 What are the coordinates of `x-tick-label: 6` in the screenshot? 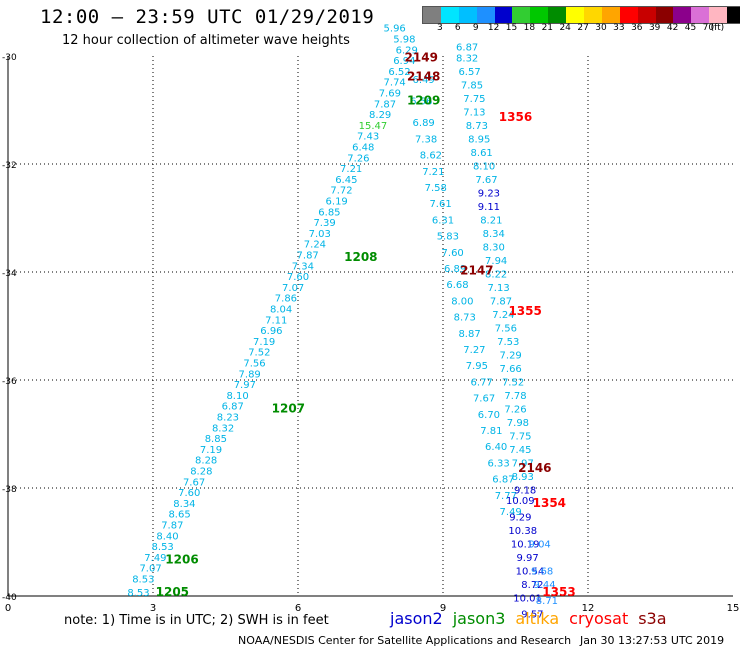 It's located at (298, 608).